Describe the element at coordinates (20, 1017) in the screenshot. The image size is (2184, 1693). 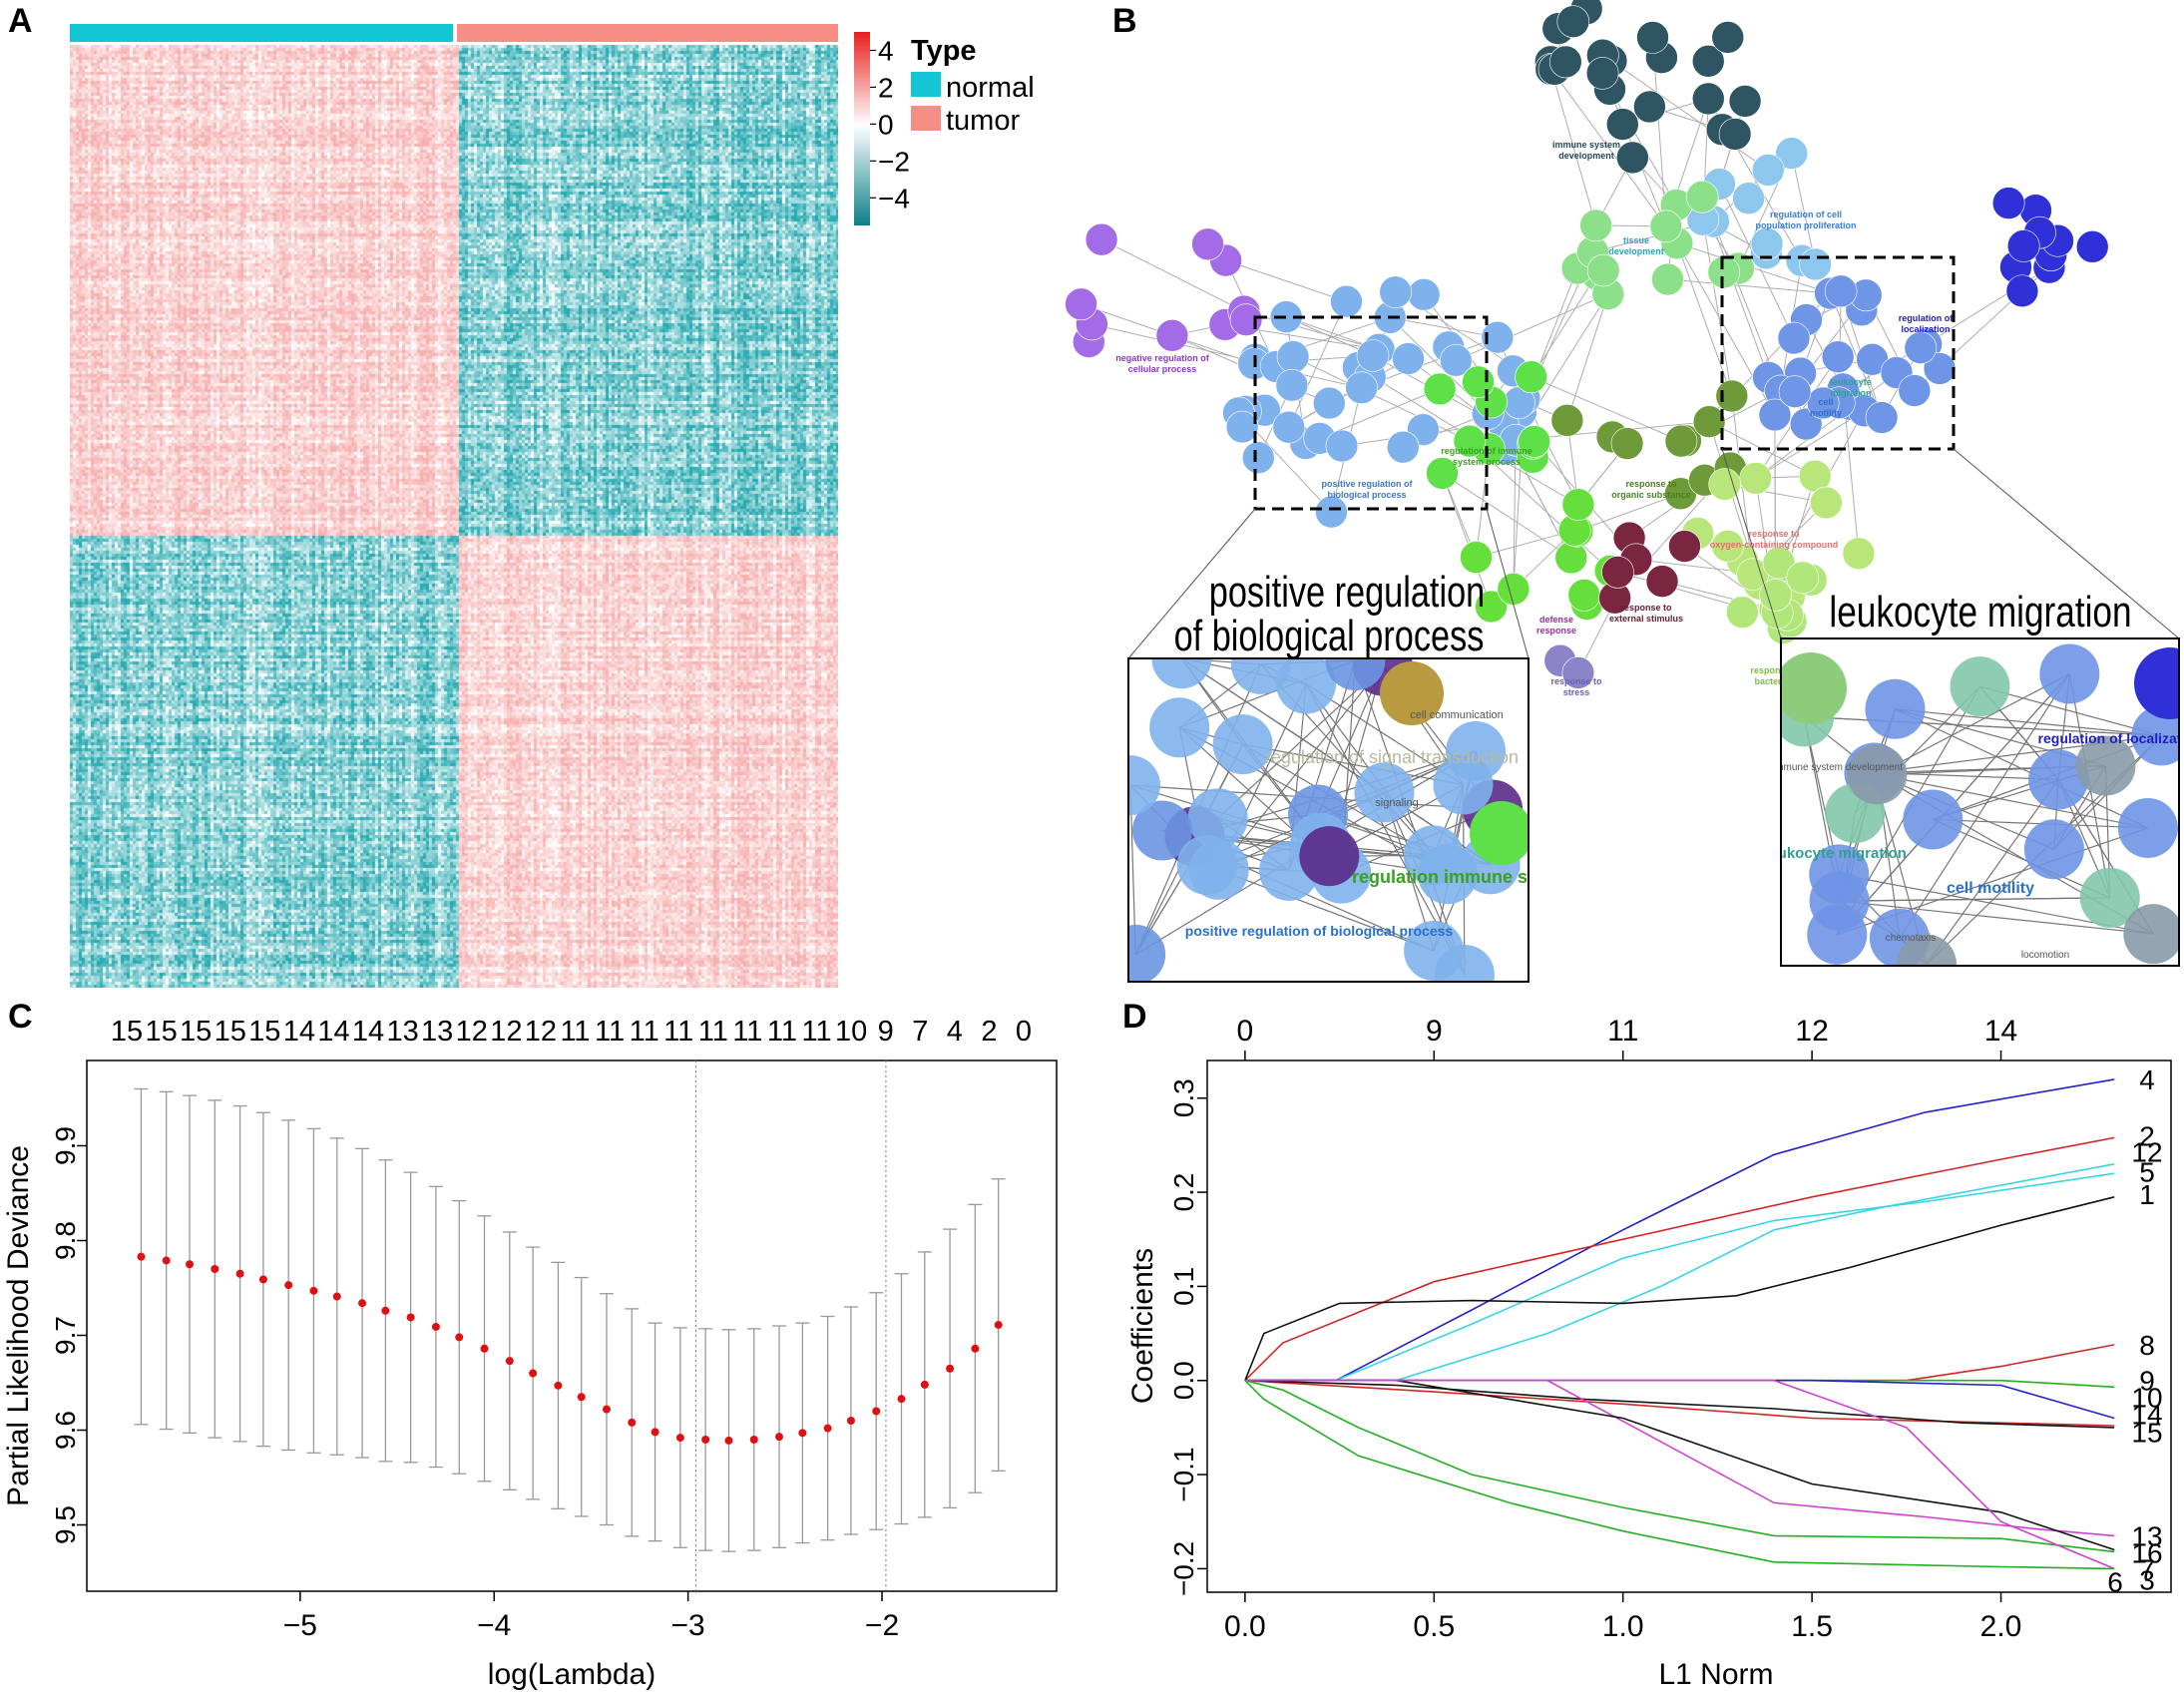
I see `panel-letter-c: C` at that location.